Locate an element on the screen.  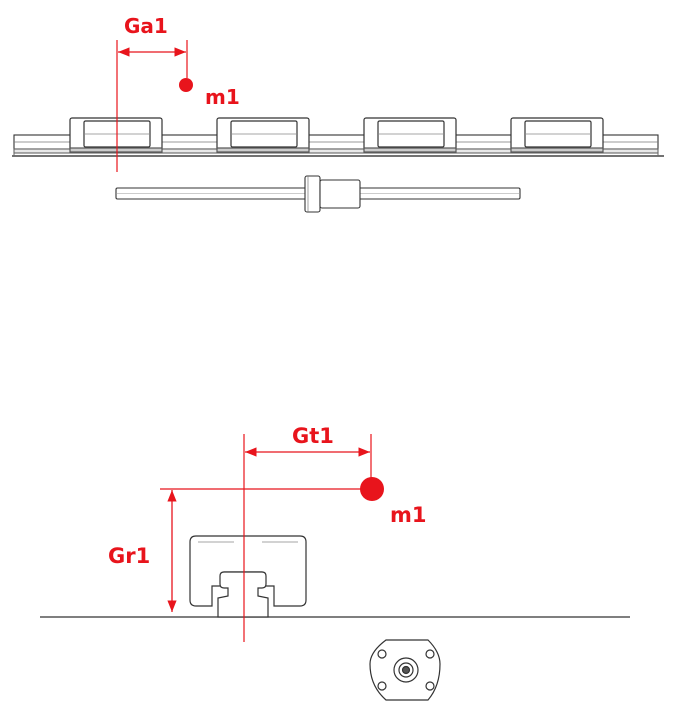
side-mass-label: m1 is located at coordinates (408, 515).